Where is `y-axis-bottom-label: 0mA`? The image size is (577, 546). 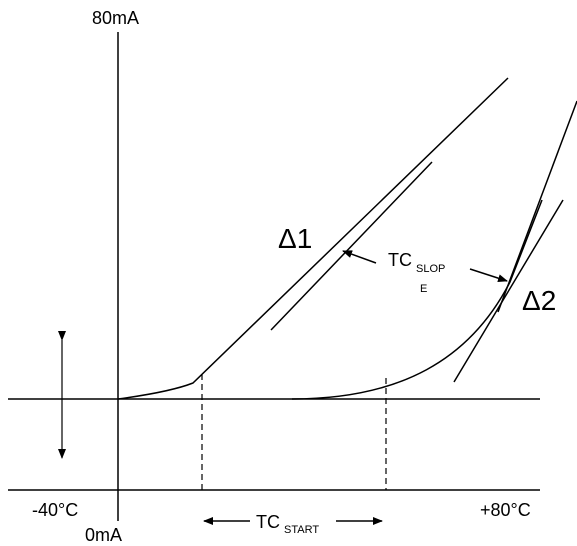
y-axis-bottom-label: 0mA is located at coordinates (103, 535).